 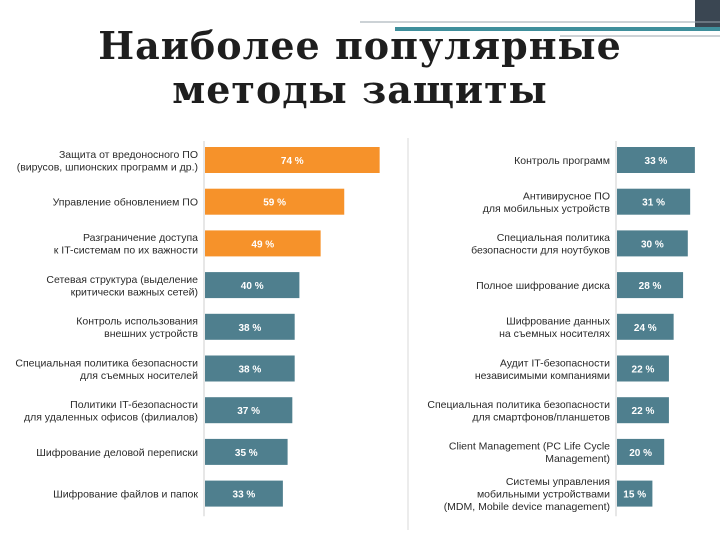 I want to click on right-category-label-2-1: Антивирусное ПО, so click(x=566, y=196).